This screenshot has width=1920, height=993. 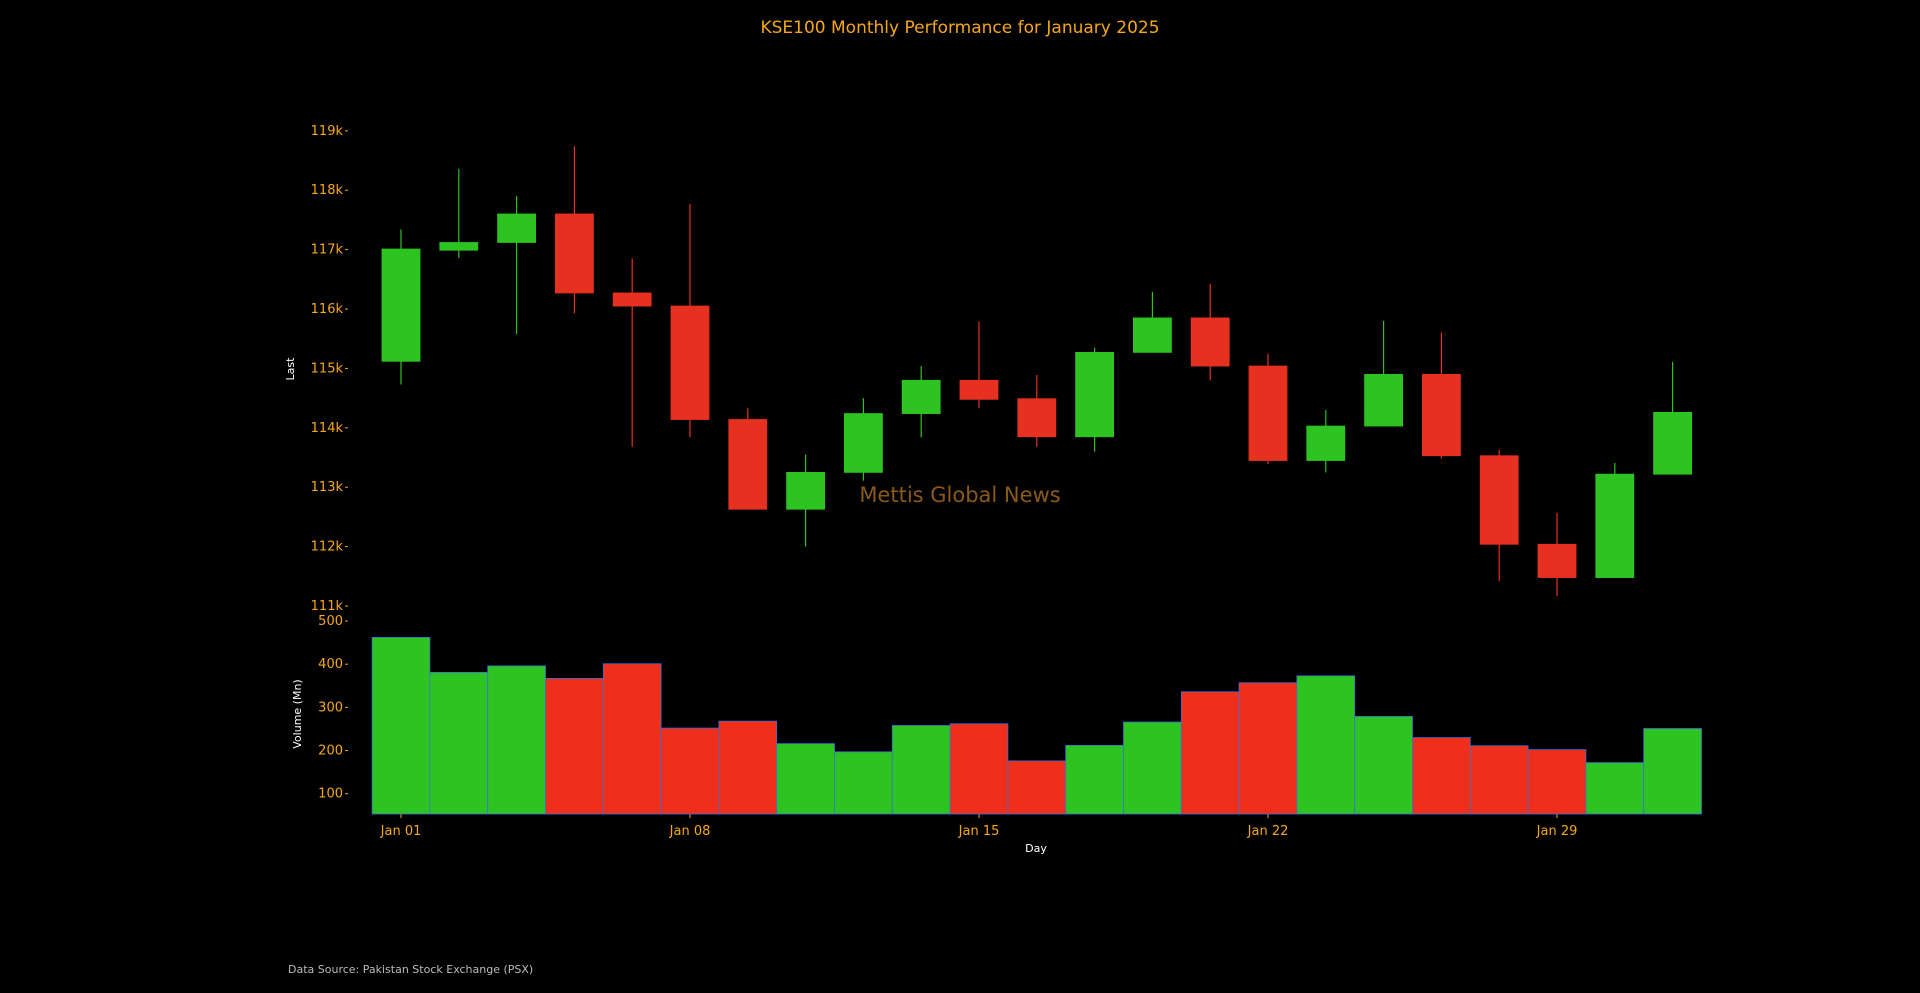 What do you see at coordinates (327, 190) in the screenshot?
I see `price-tick-label: 118k` at bounding box center [327, 190].